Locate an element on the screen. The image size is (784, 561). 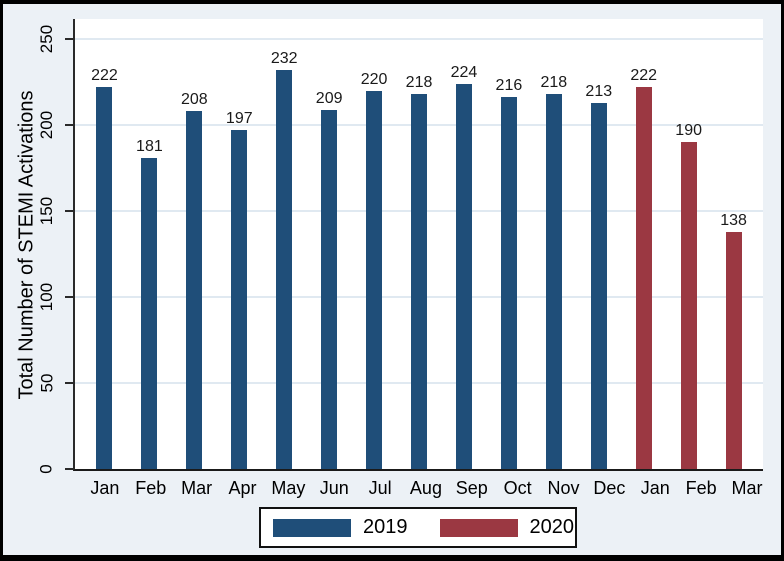
bar-2019-feb is located at coordinates (149, 313).